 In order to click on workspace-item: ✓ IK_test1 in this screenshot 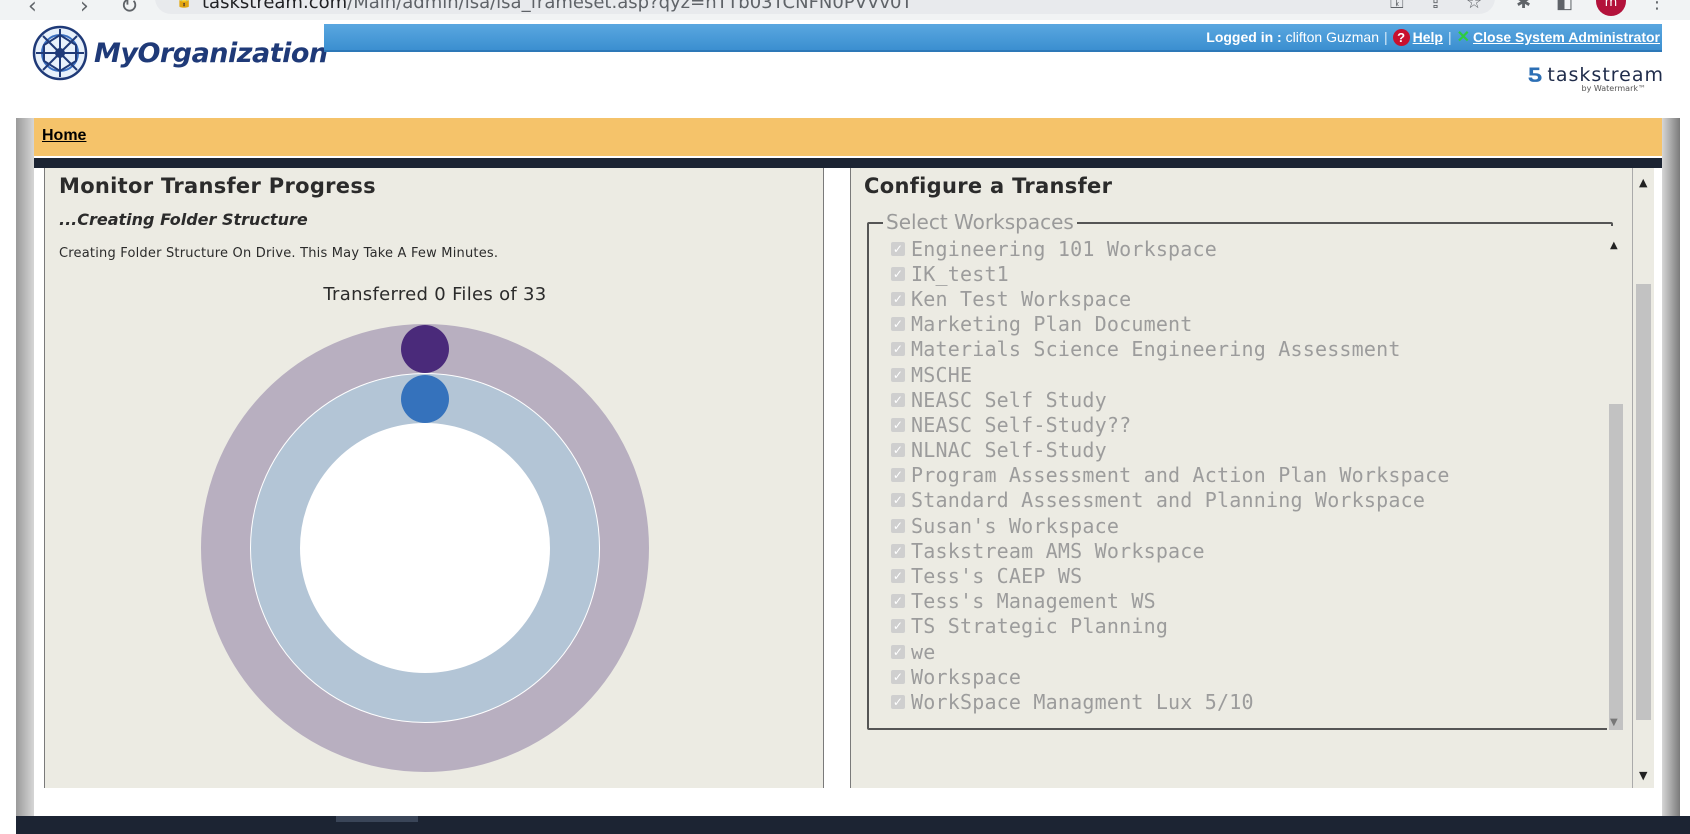, I will do `click(1241, 273)`.